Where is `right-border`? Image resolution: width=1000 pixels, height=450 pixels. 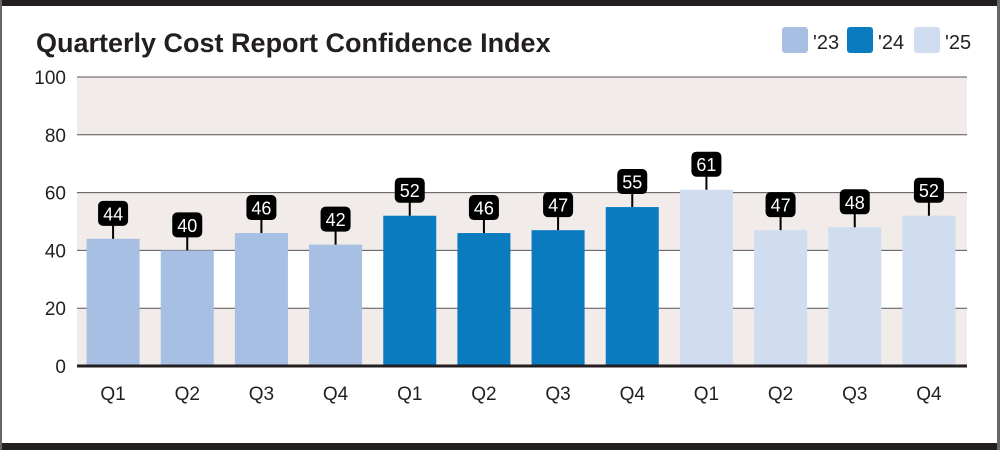 right-border is located at coordinates (998, 225).